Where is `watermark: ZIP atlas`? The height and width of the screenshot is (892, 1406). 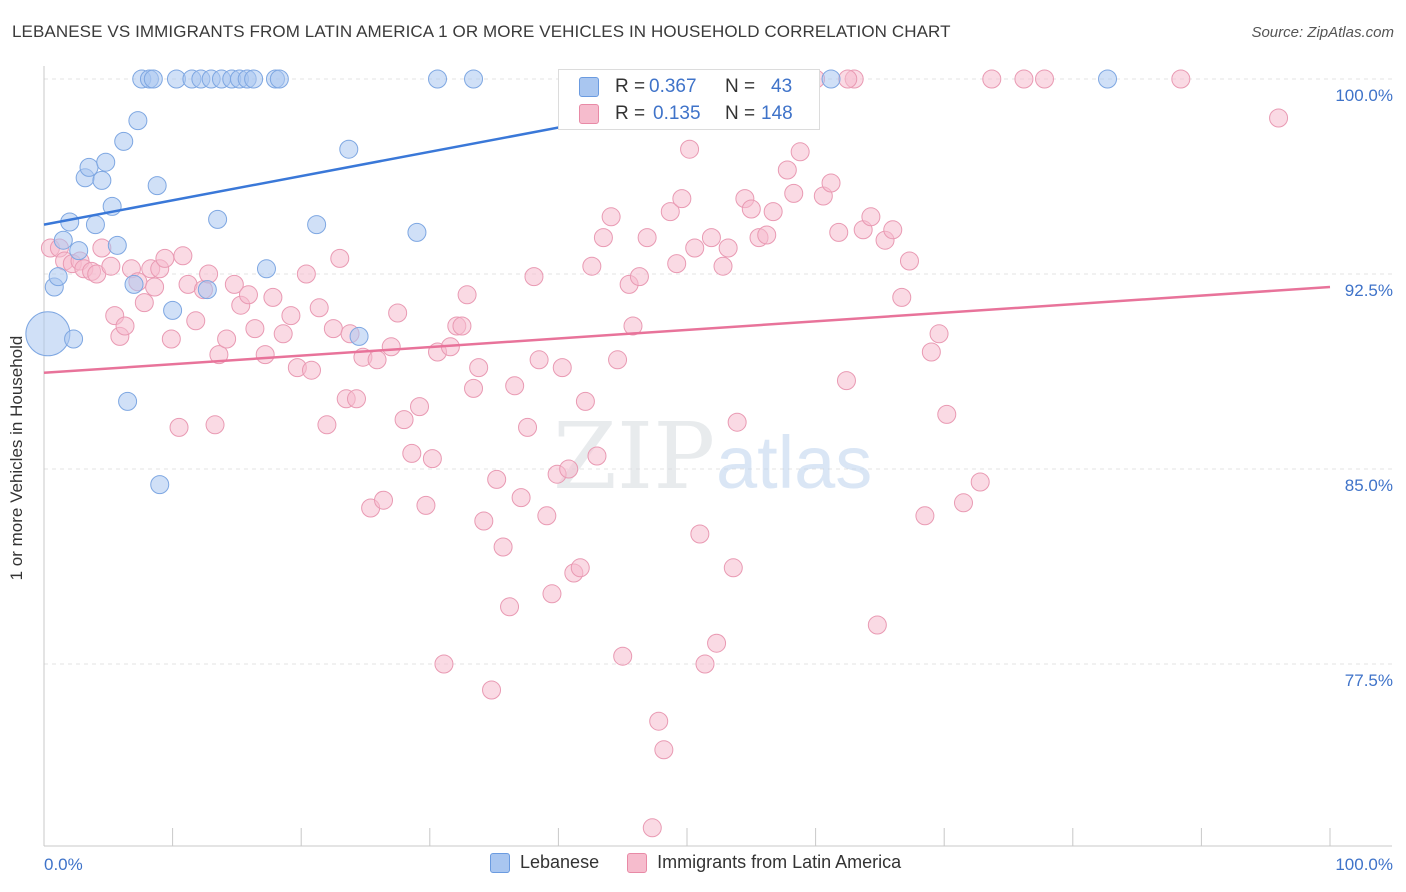 watermark: ZIP atlas is located at coordinates (712, 456).